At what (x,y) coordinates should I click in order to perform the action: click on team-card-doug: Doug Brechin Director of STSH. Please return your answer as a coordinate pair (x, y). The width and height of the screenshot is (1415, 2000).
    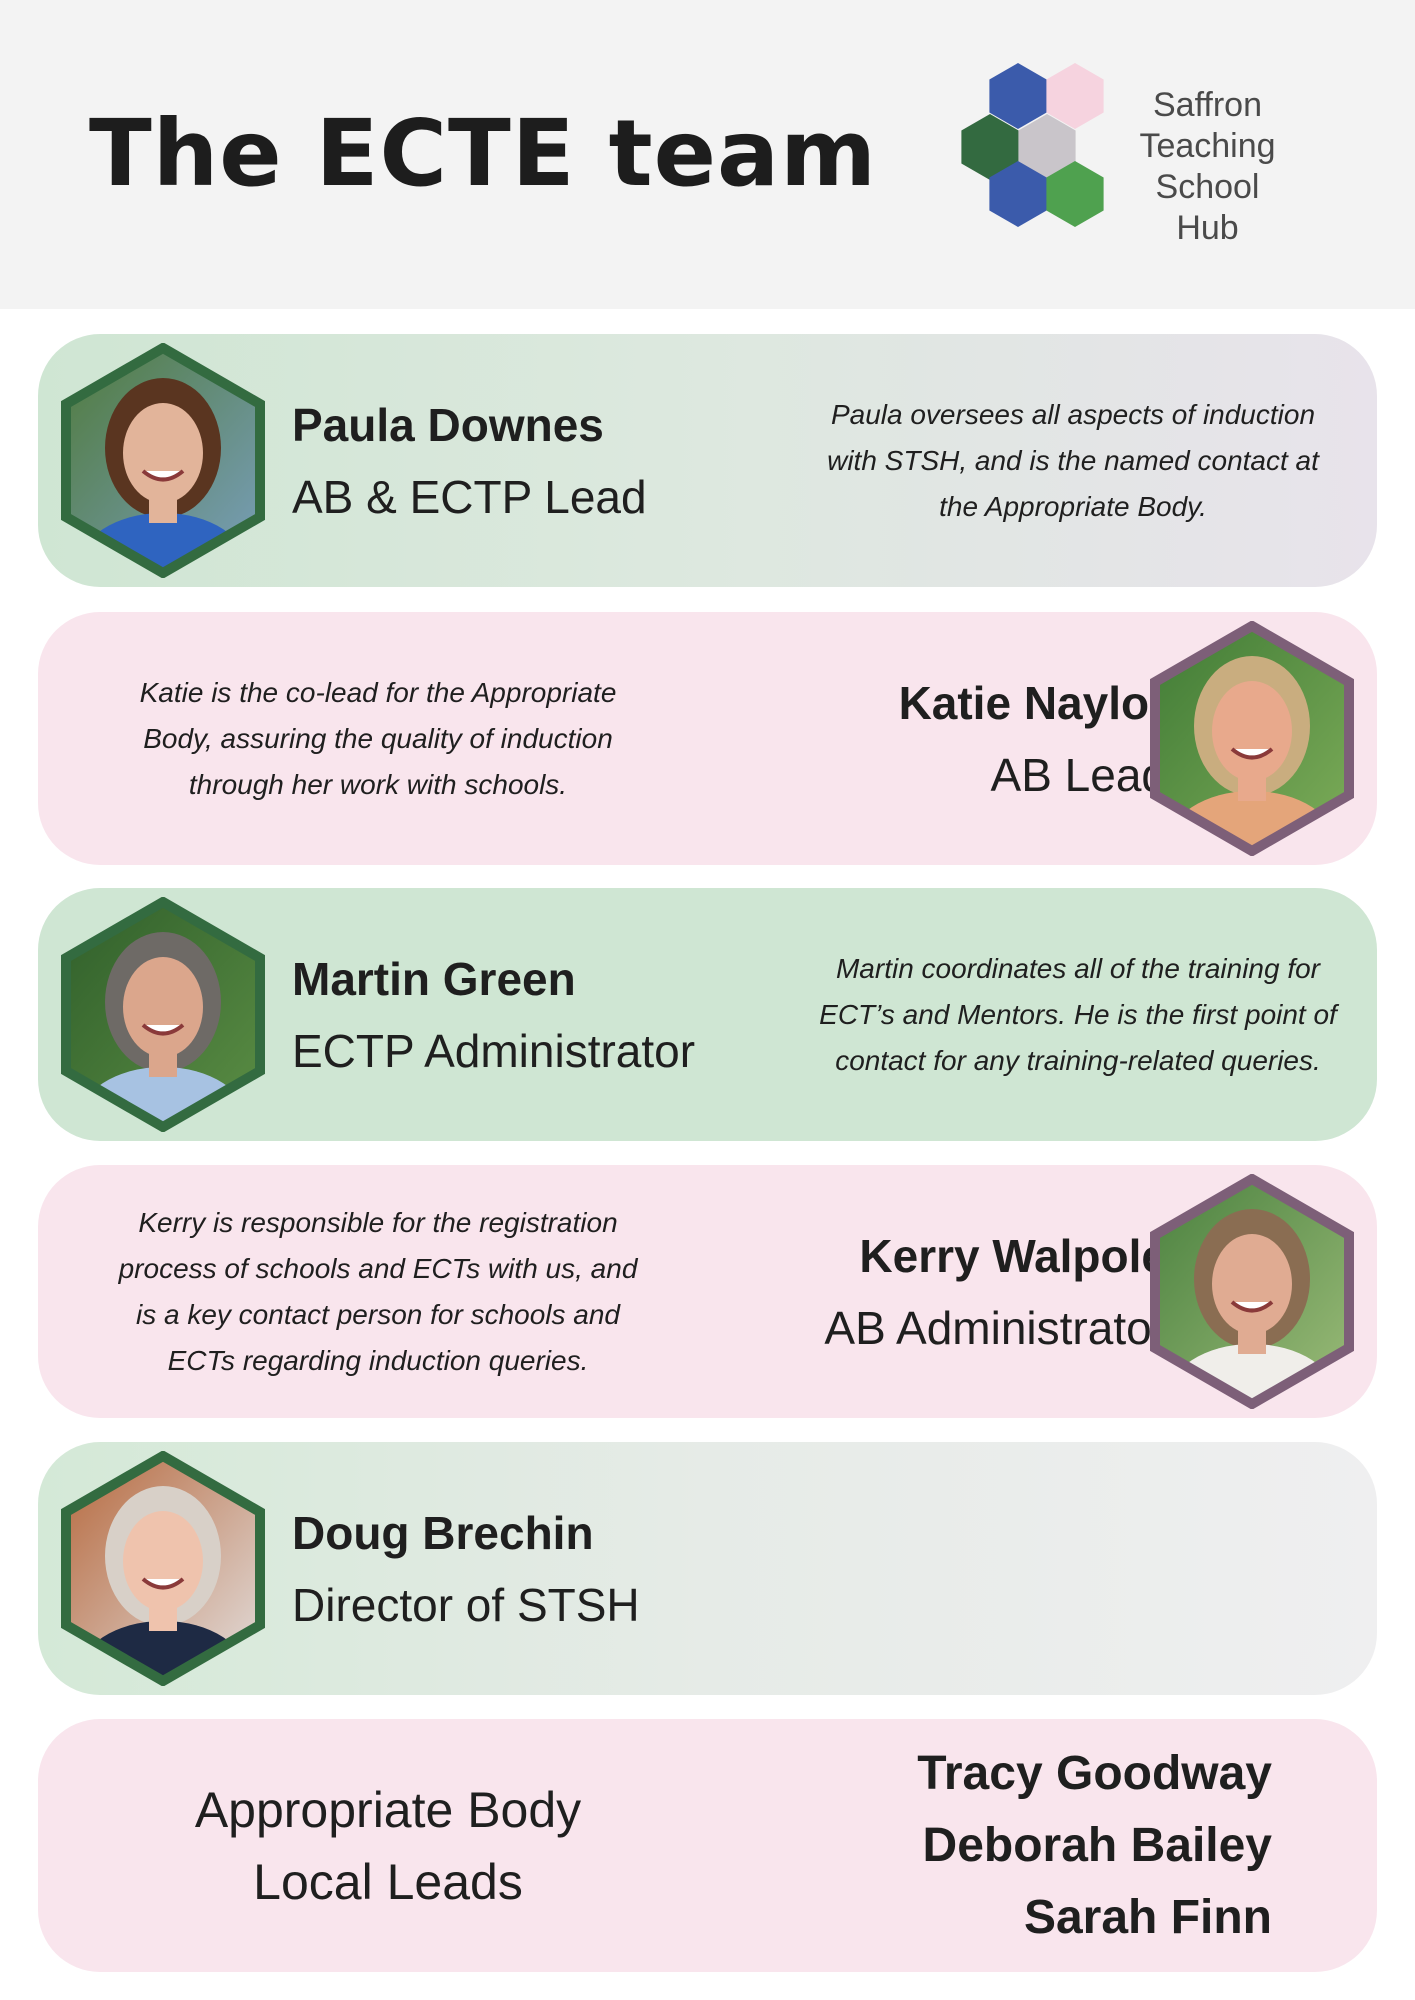
    Looking at the image, I should click on (707, 1568).